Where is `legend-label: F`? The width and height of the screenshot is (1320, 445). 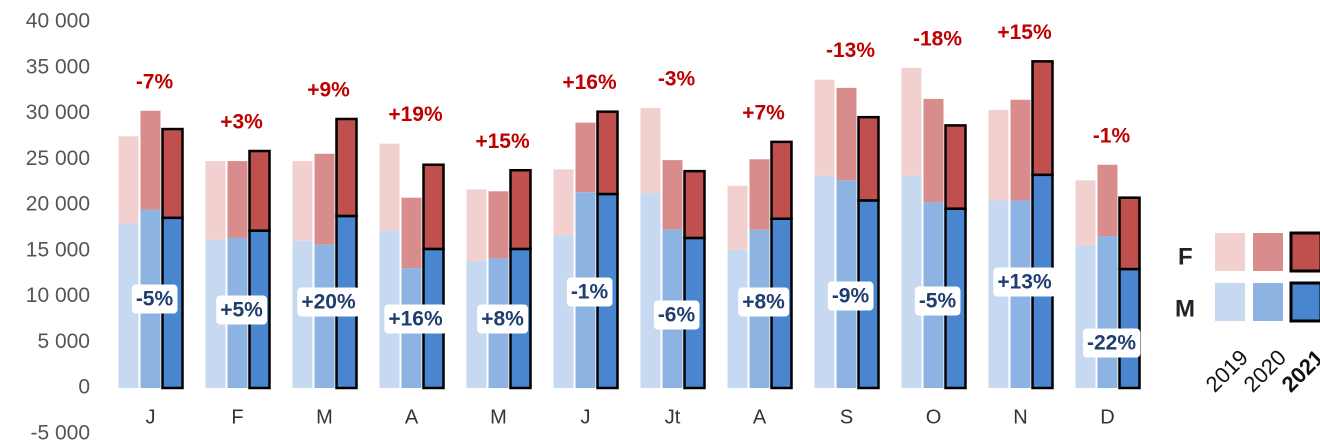
legend-label: F is located at coordinates (1185, 256).